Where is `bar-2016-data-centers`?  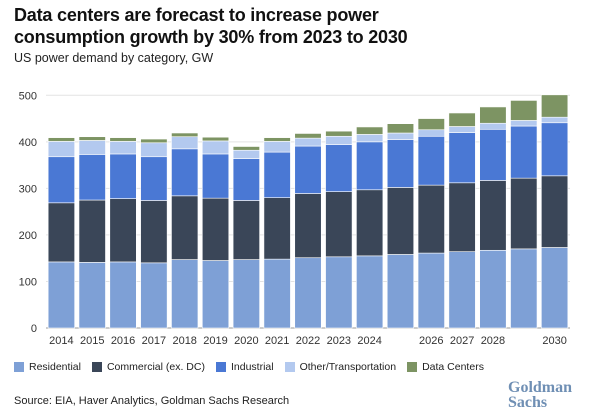
bar-2016-data-centers is located at coordinates (123, 139).